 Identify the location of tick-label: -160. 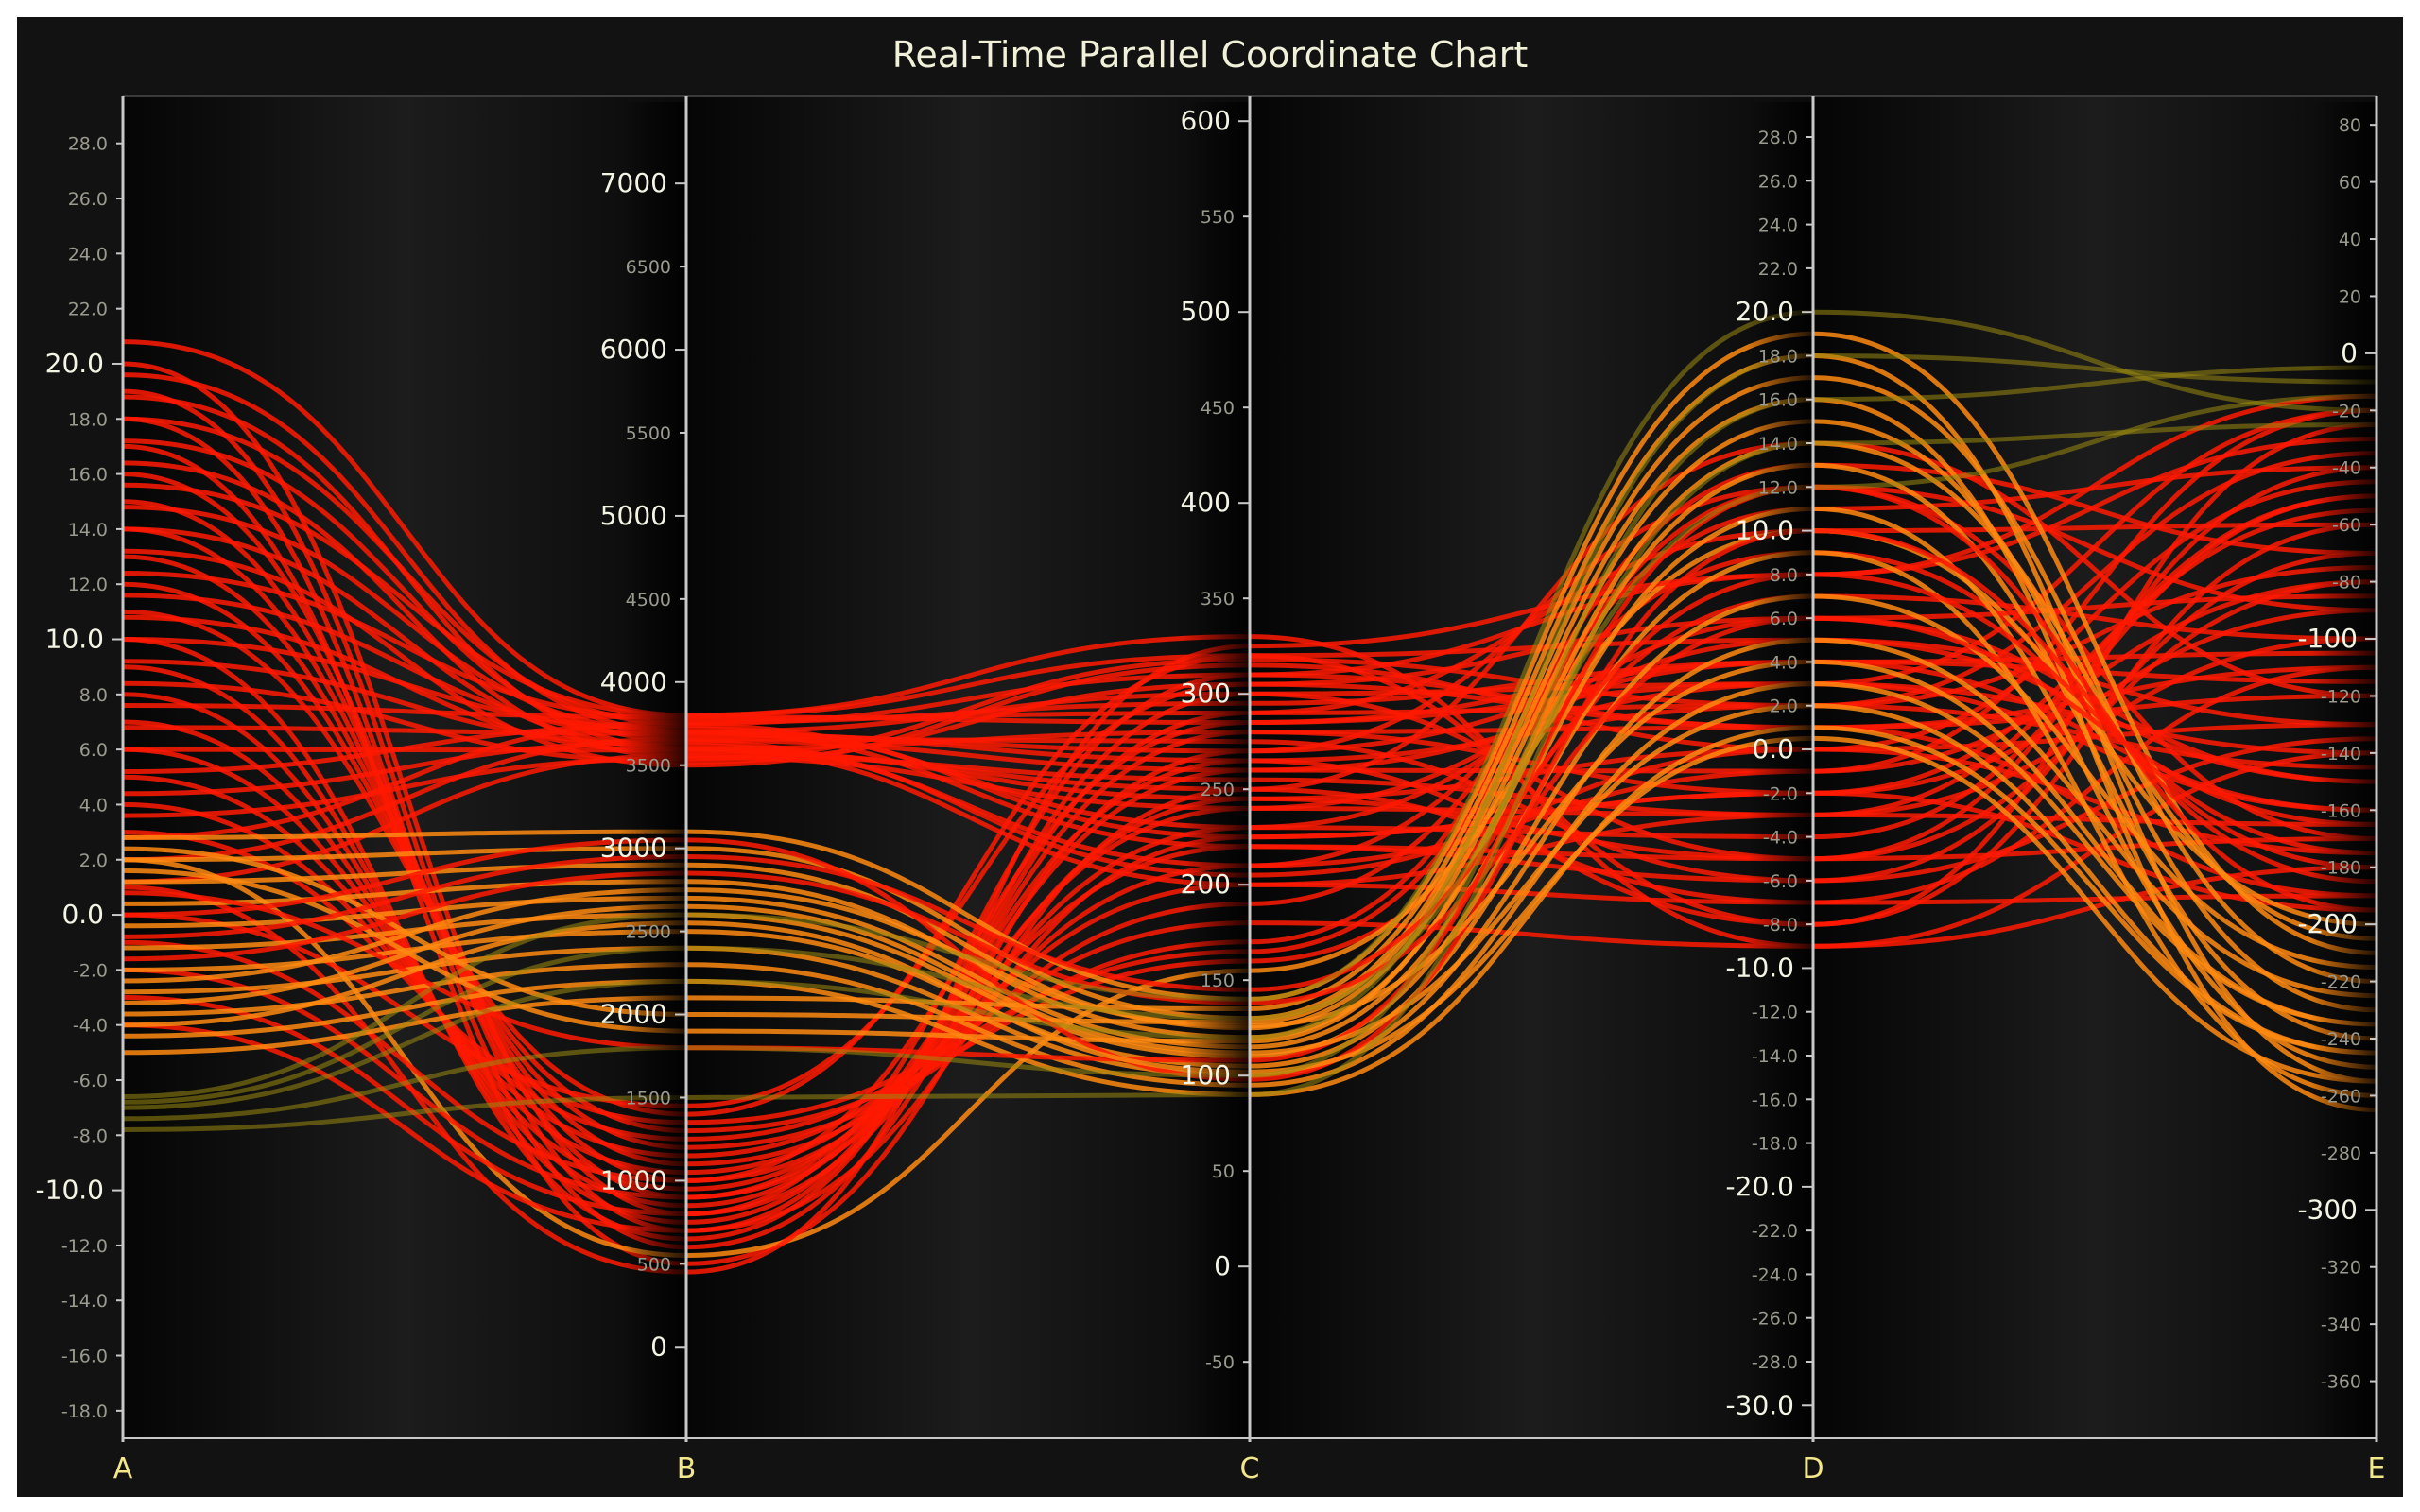
(2341, 810).